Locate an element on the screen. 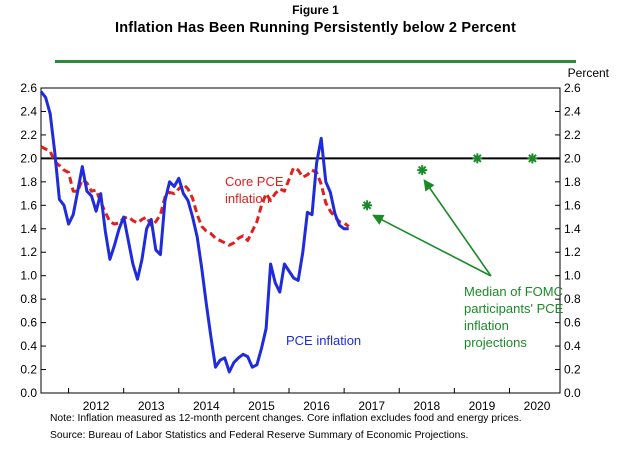  y-tick-label-left: 2.6 is located at coordinates (28, 88).